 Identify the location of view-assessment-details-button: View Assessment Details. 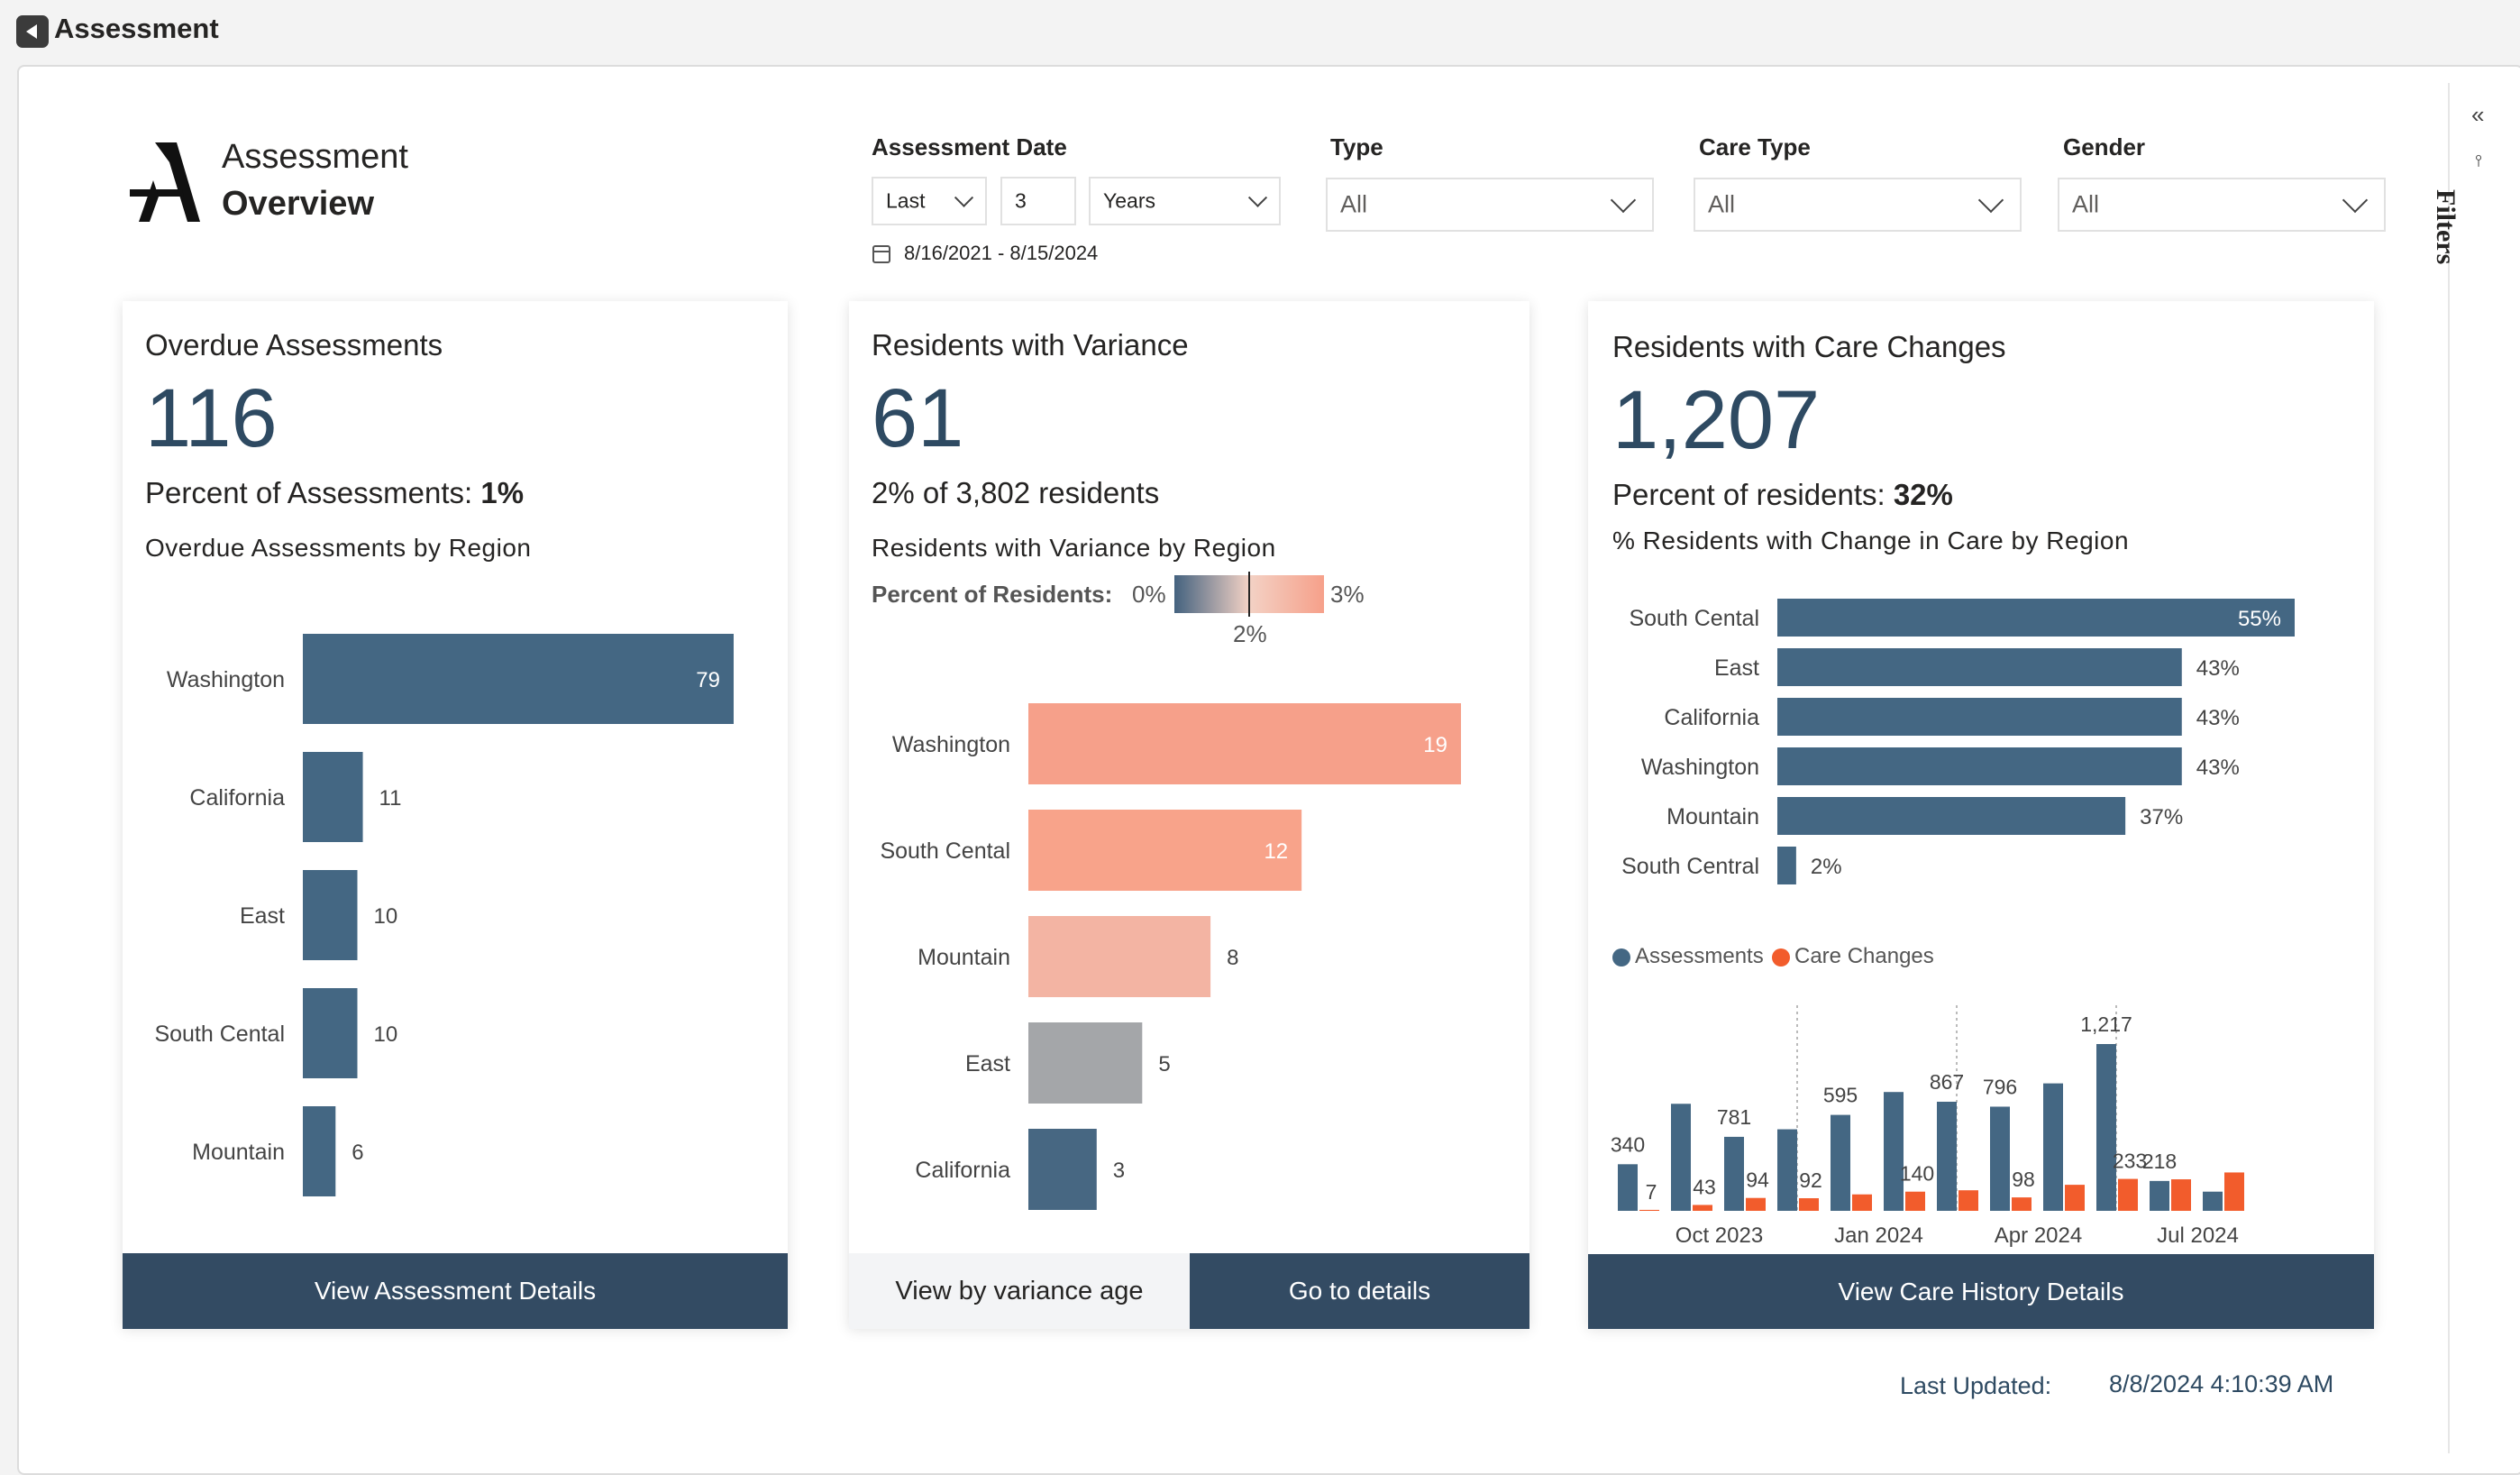
(456, 1291).